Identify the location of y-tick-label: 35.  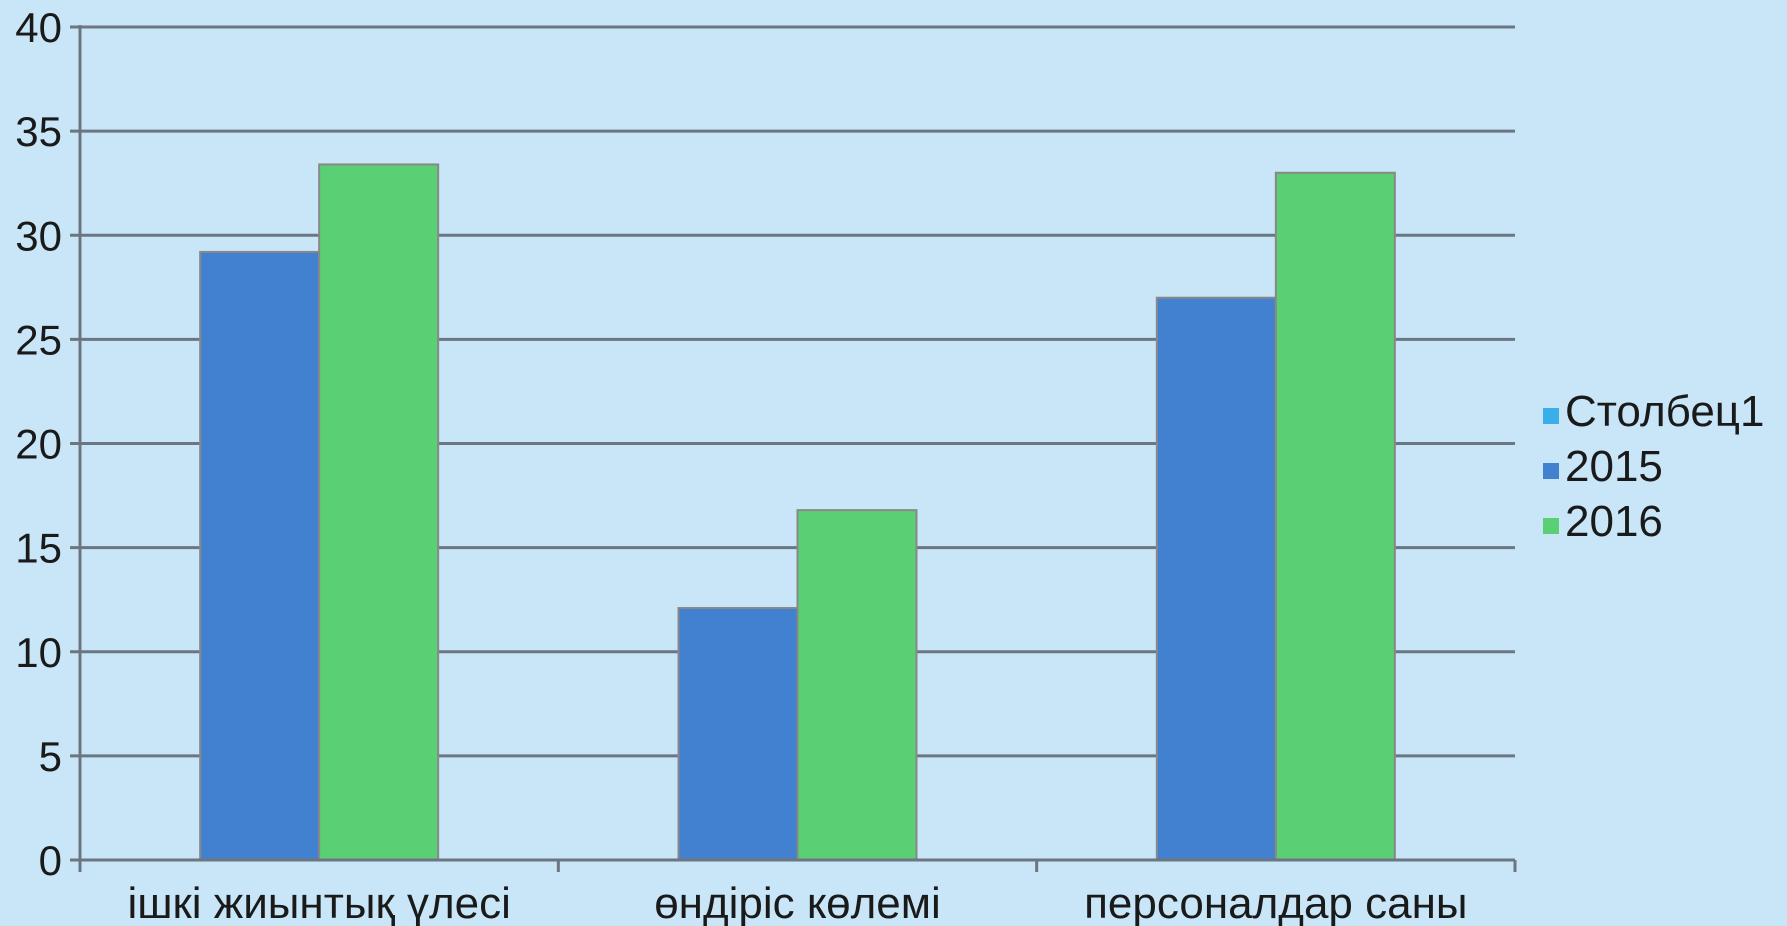
(38, 131).